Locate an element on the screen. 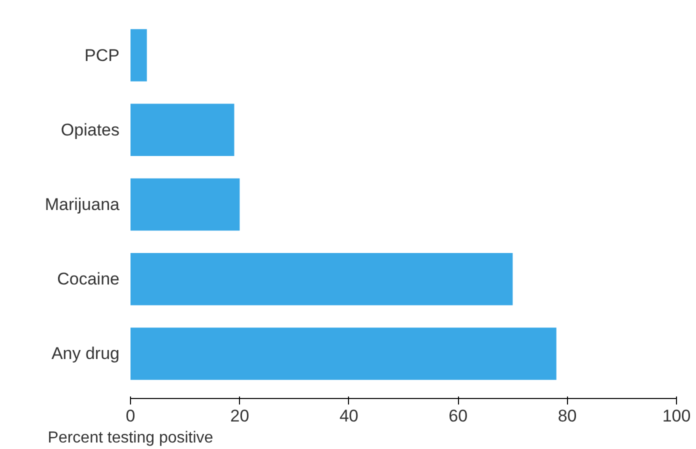  y-tick-label: PCP is located at coordinates (102, 55).